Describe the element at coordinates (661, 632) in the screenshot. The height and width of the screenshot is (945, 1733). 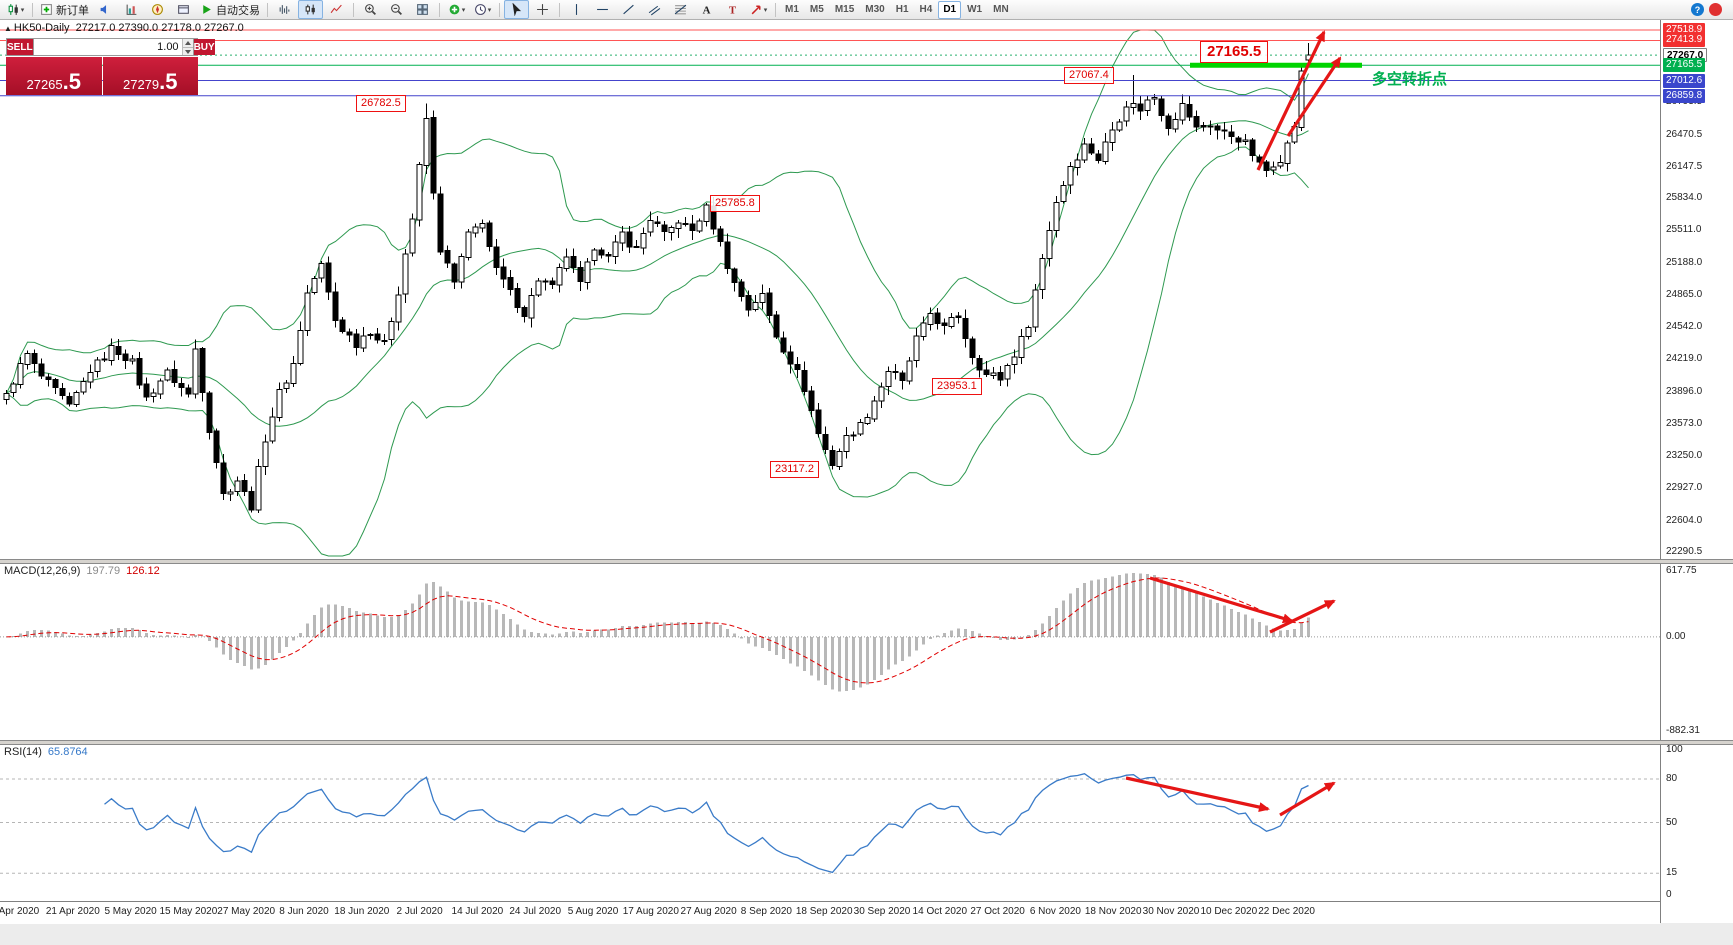
I see `macd-histogram` at that location.